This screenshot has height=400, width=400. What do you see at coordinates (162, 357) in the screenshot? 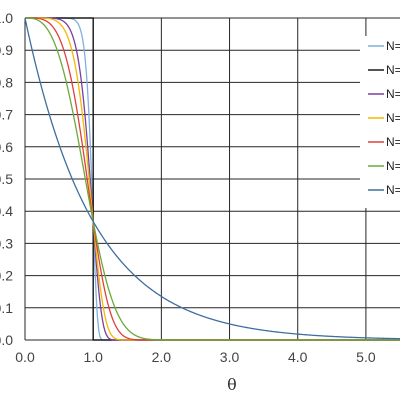
I see `x-tick-label: 2.0` at bounding box center [162, 357].